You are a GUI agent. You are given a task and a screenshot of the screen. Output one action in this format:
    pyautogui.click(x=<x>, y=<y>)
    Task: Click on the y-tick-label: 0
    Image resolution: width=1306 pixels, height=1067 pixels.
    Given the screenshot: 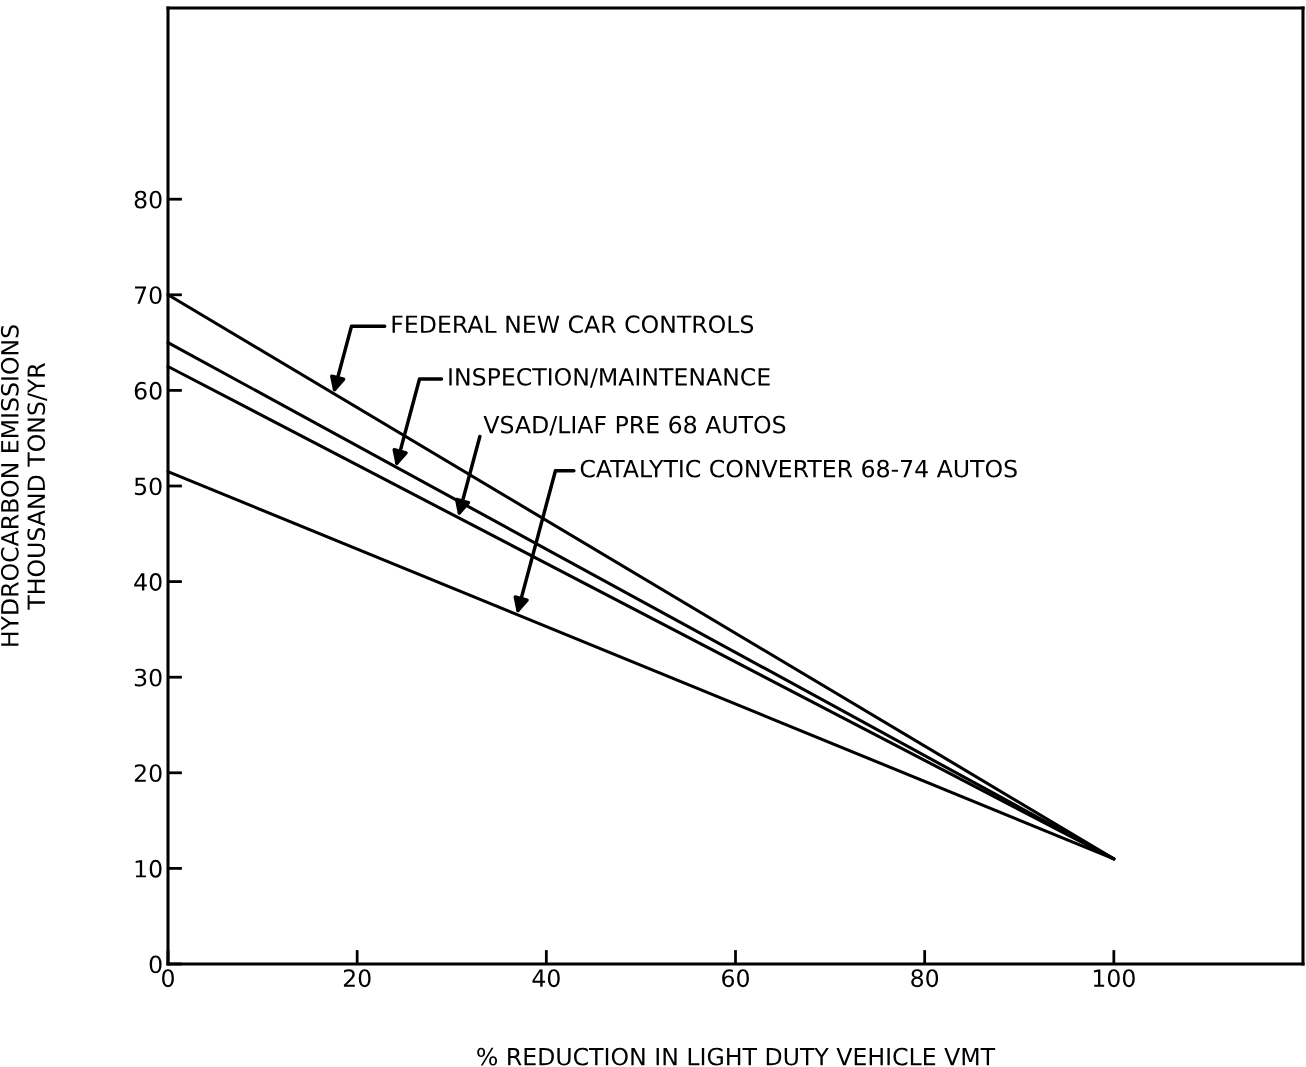 What is the action you would take?
    pyautogui.click(x=155, y=964)
    